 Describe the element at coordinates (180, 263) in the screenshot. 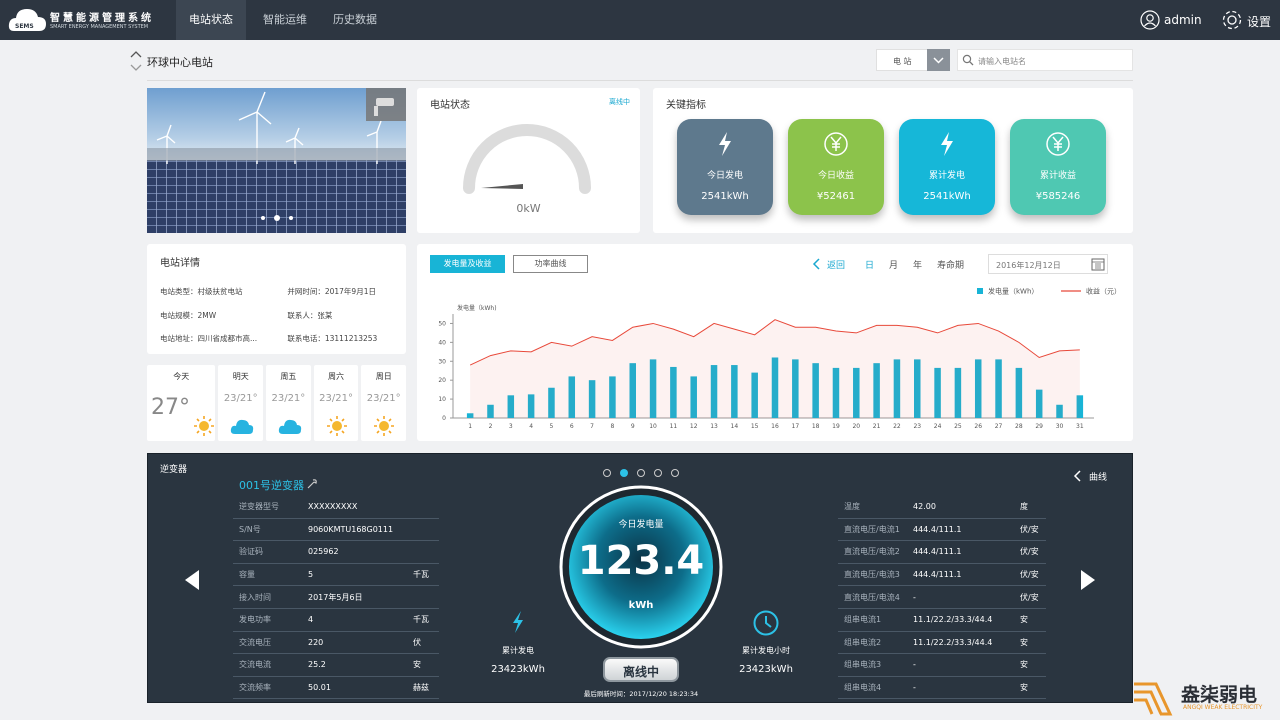

I see `panel-title: 电站详情` at that location.